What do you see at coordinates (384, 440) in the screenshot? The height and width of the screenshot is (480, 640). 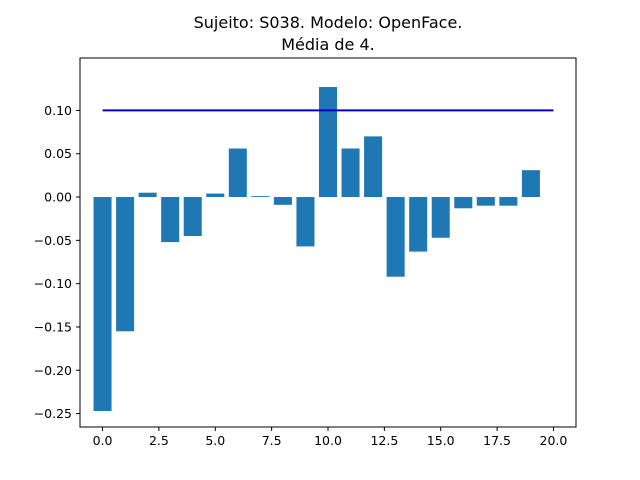 I see `x-tick-label: 12.5` at bounding box center [384, 440].